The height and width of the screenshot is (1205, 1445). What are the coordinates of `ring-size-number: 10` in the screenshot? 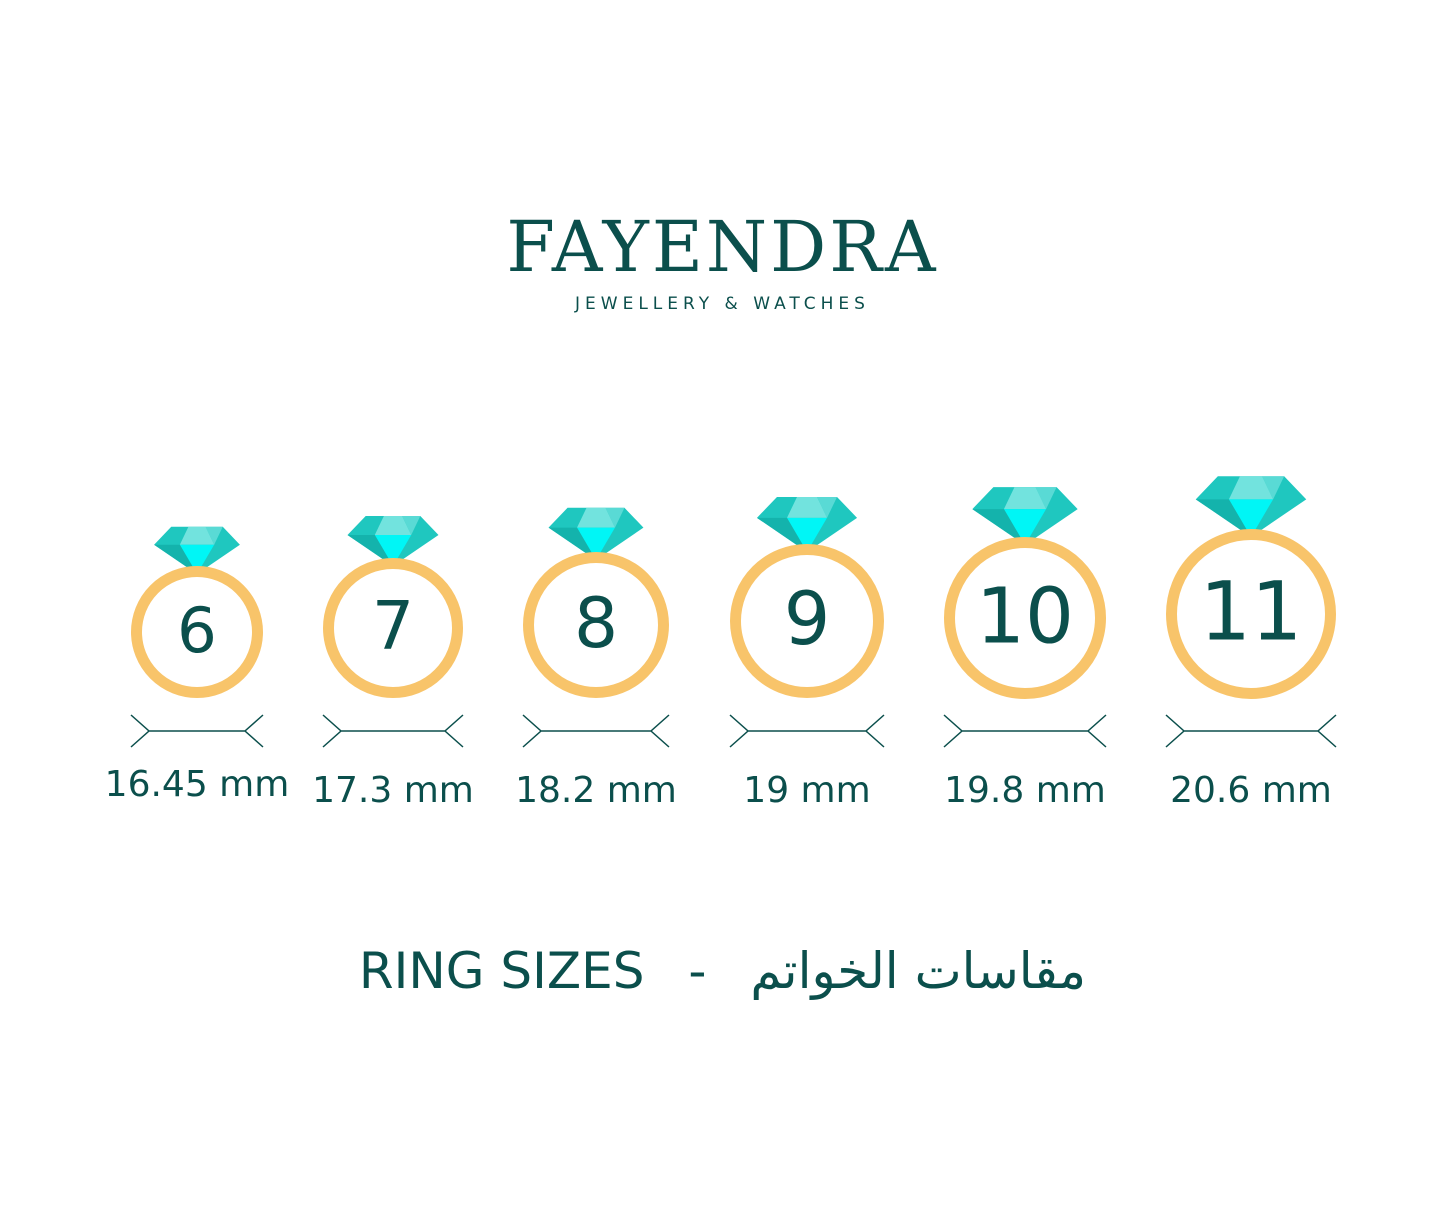 It's located at (1025, 616).